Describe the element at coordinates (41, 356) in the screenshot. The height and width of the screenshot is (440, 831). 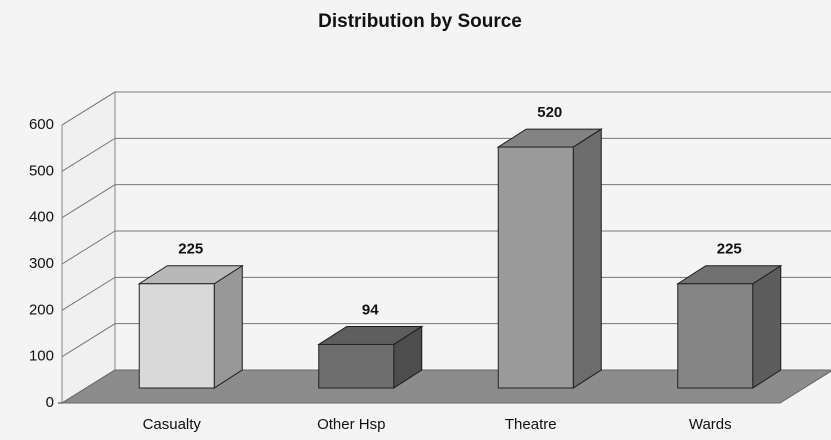
I see `y-tick-label: 100` at that location.